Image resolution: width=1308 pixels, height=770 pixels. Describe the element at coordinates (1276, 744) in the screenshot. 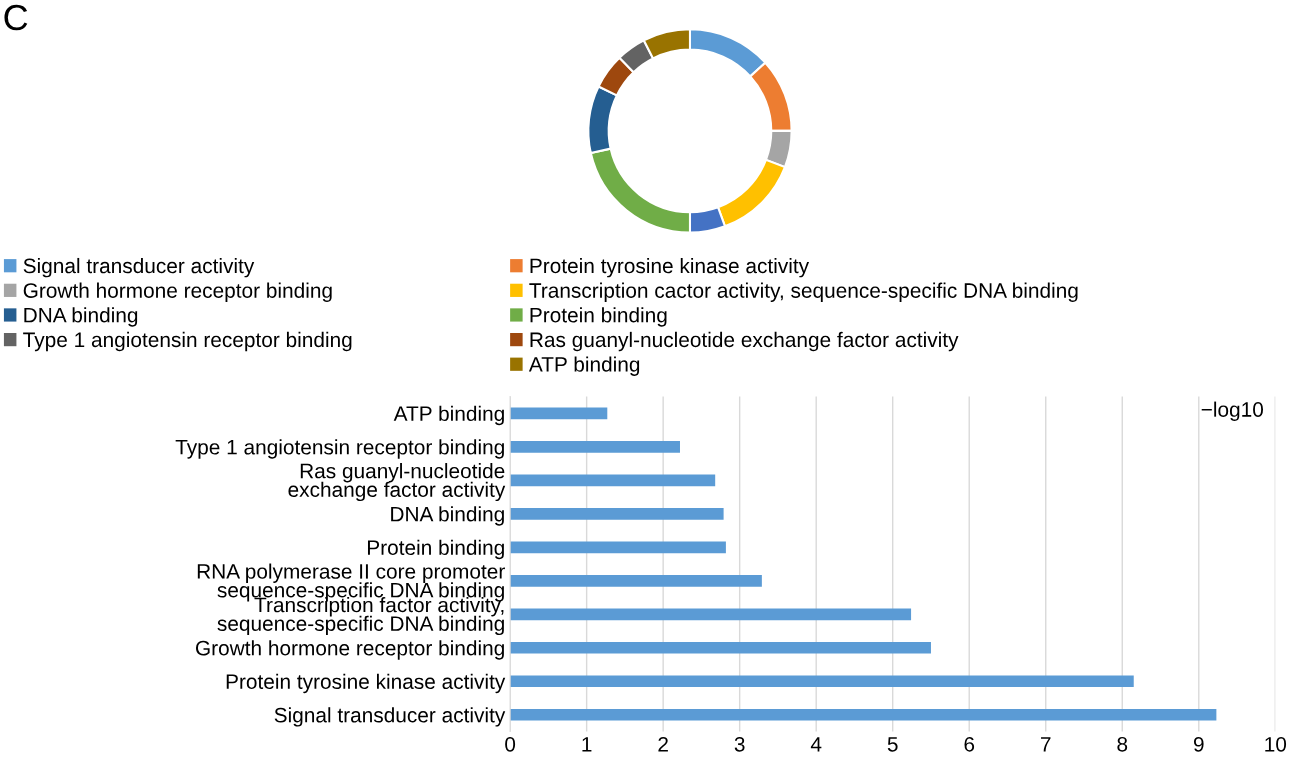

I see `x-tick-label: 10` at that location.